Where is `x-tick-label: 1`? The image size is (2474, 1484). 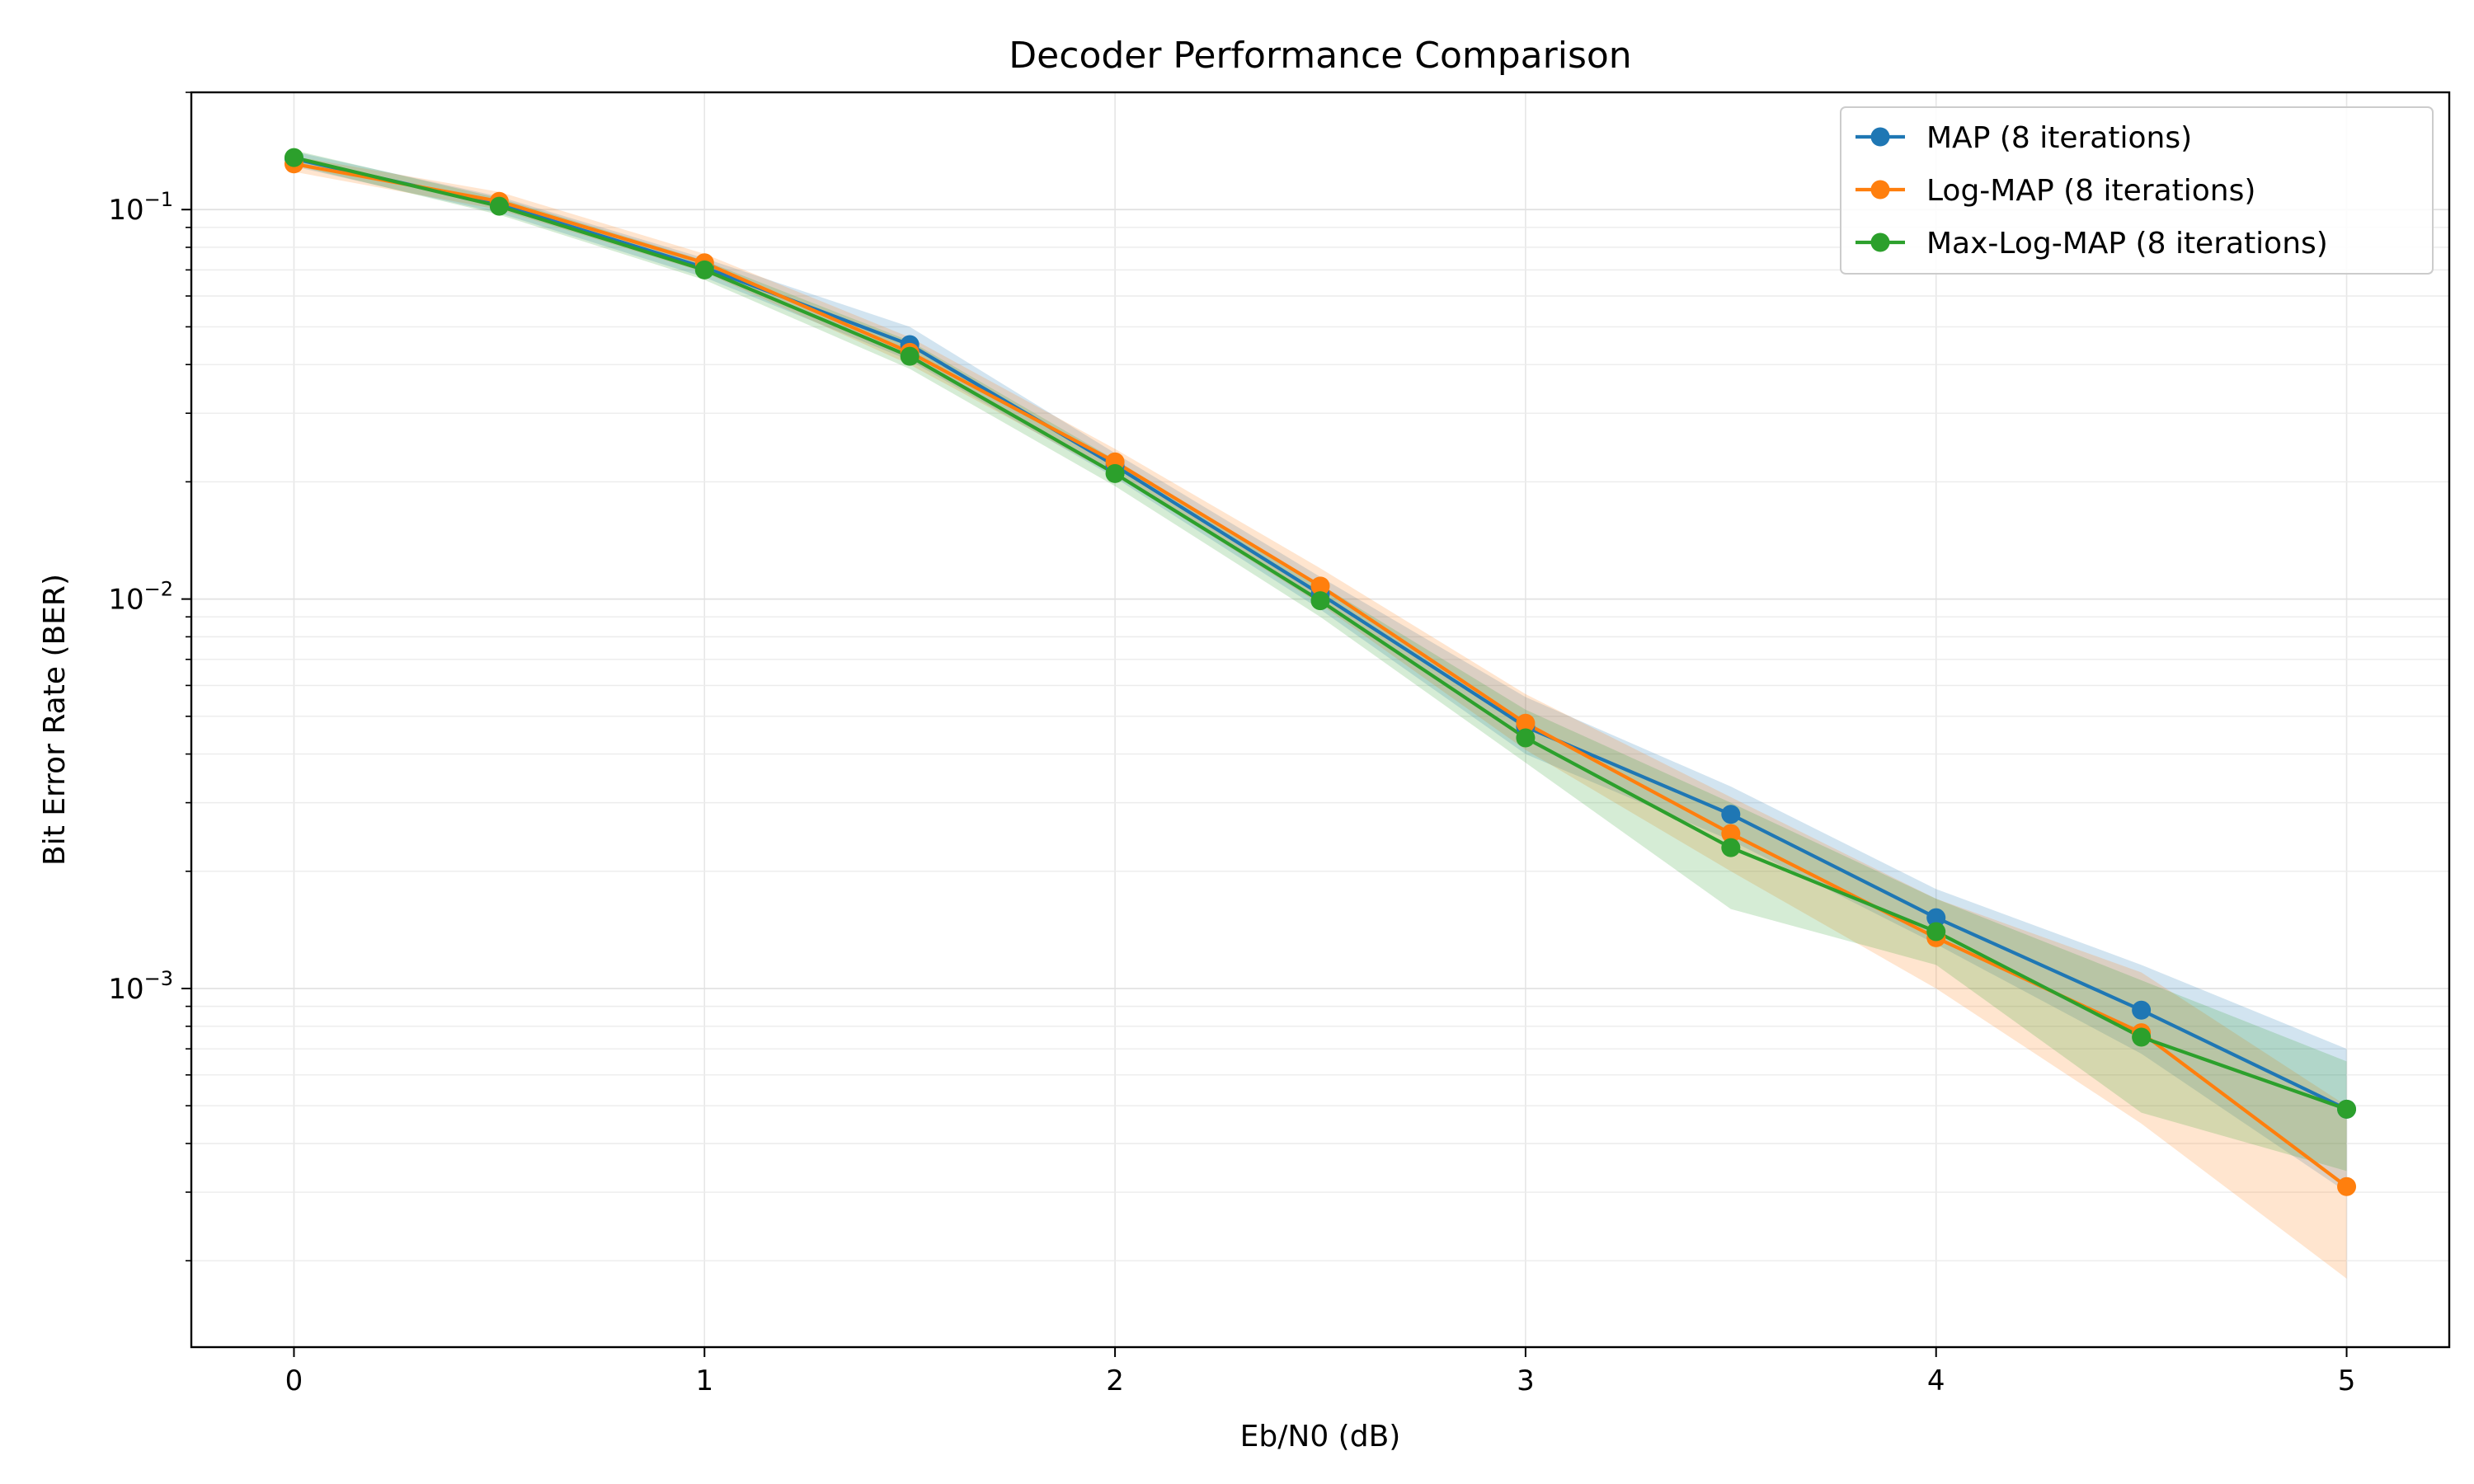 x-tick-label: 1 is located at coordinates (704, 1380).